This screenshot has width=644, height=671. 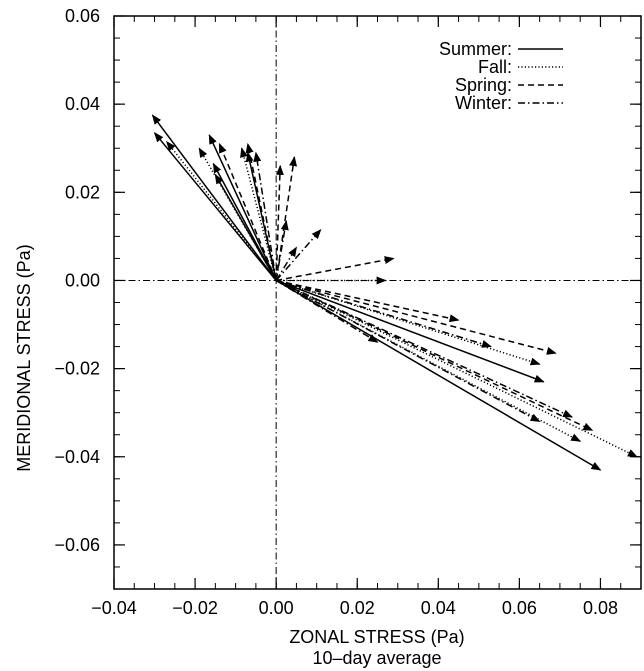 I want to click on x-axis-title: ZONAL STRESS (Pa), so click(x=376, y=637).